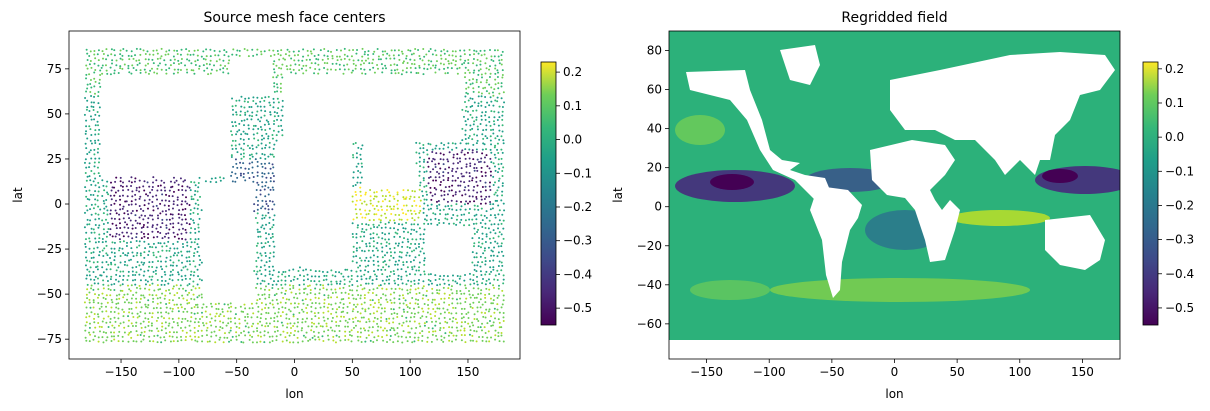 The width and height of the screenshot is (1210, 411). What do you see at coordinates (654, 51) in the screenshot?
I see `y-tick-label-regridded: 80` at bounding box center [654, 51].